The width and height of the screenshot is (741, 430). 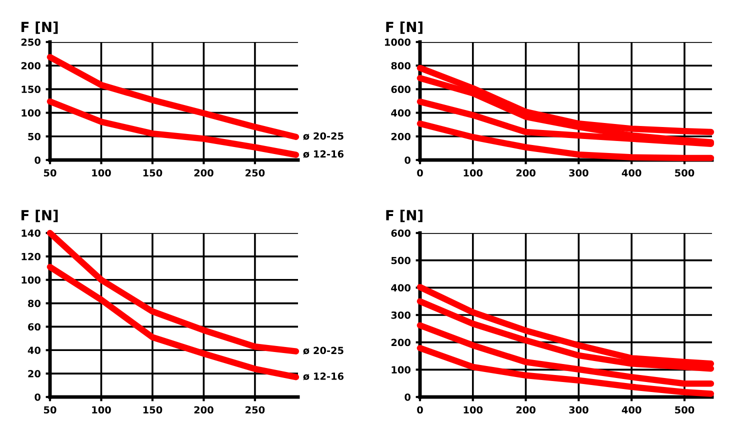 What do you see at coordinates (31, 256) in the screenshot?
I see `y-tick-label: 120` at bounding box center [31, 256].